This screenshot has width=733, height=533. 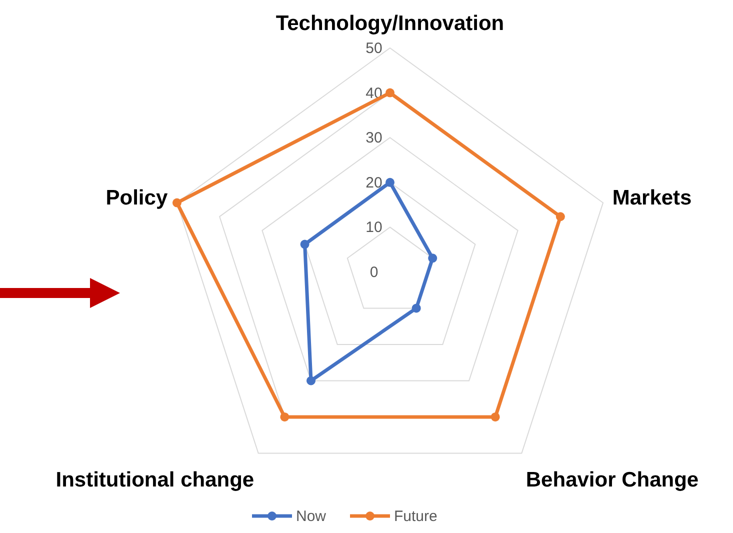 What do you see at coordinates (374, 183) in the screenshot?
I see `y-tick-label: 20` at bounding box center [374, 183].